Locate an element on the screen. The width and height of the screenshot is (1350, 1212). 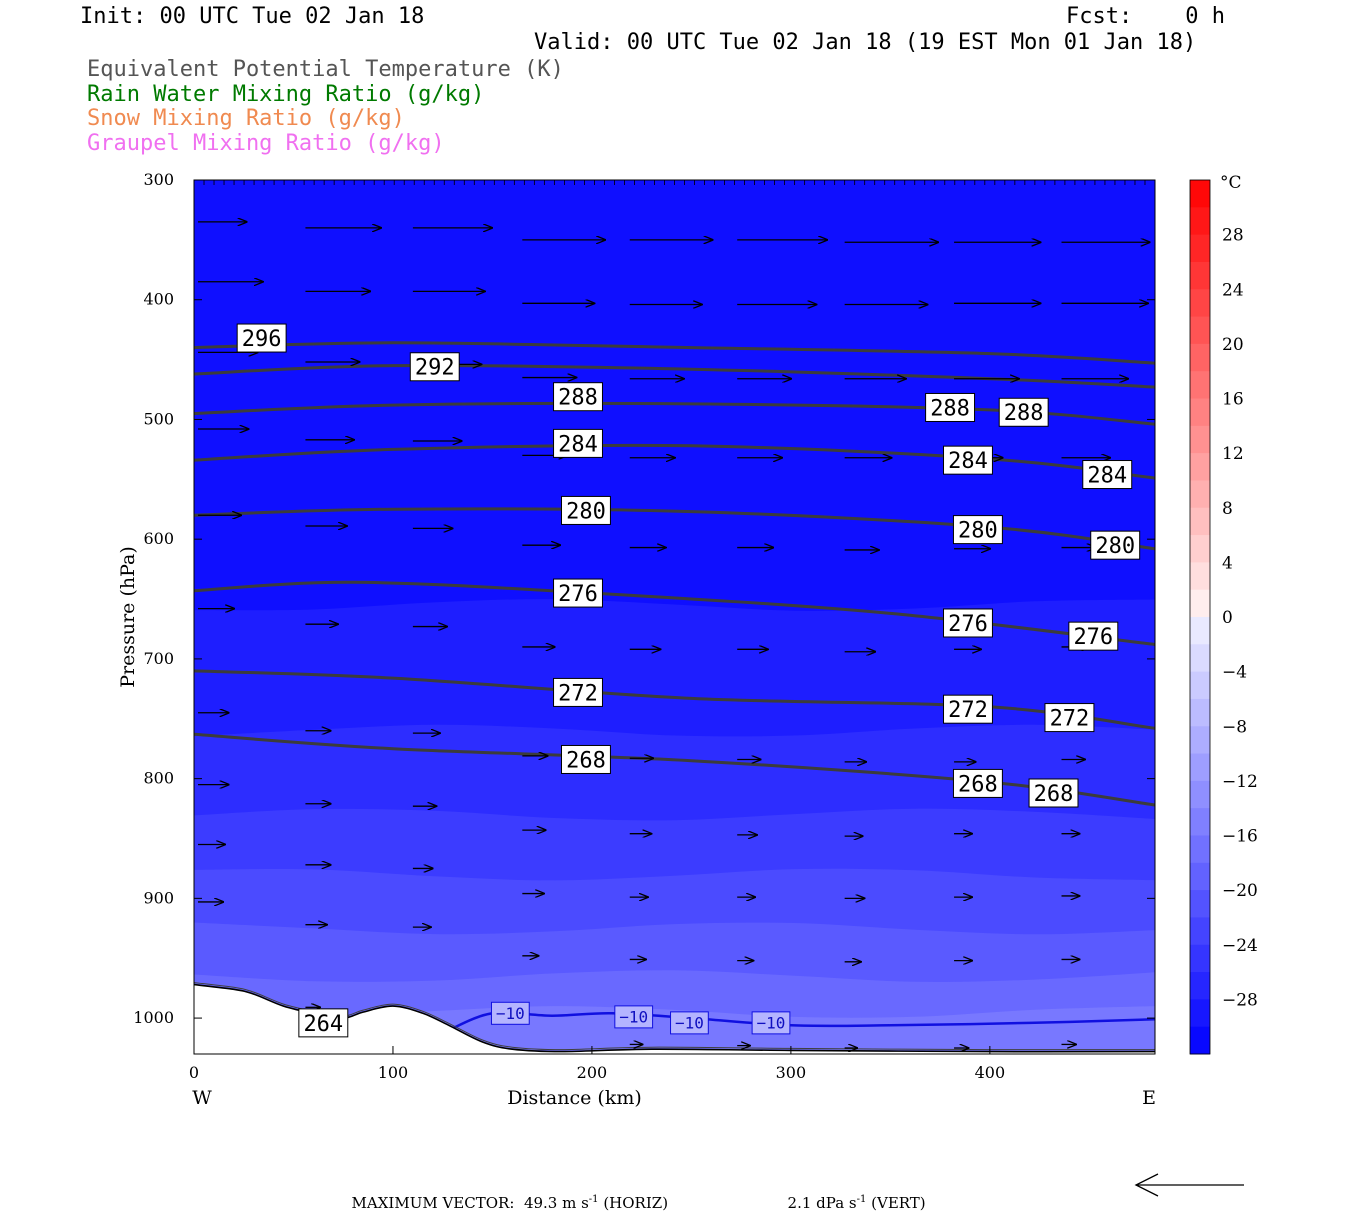
direction-east-label: E is located at coordinates (1149, 1098).